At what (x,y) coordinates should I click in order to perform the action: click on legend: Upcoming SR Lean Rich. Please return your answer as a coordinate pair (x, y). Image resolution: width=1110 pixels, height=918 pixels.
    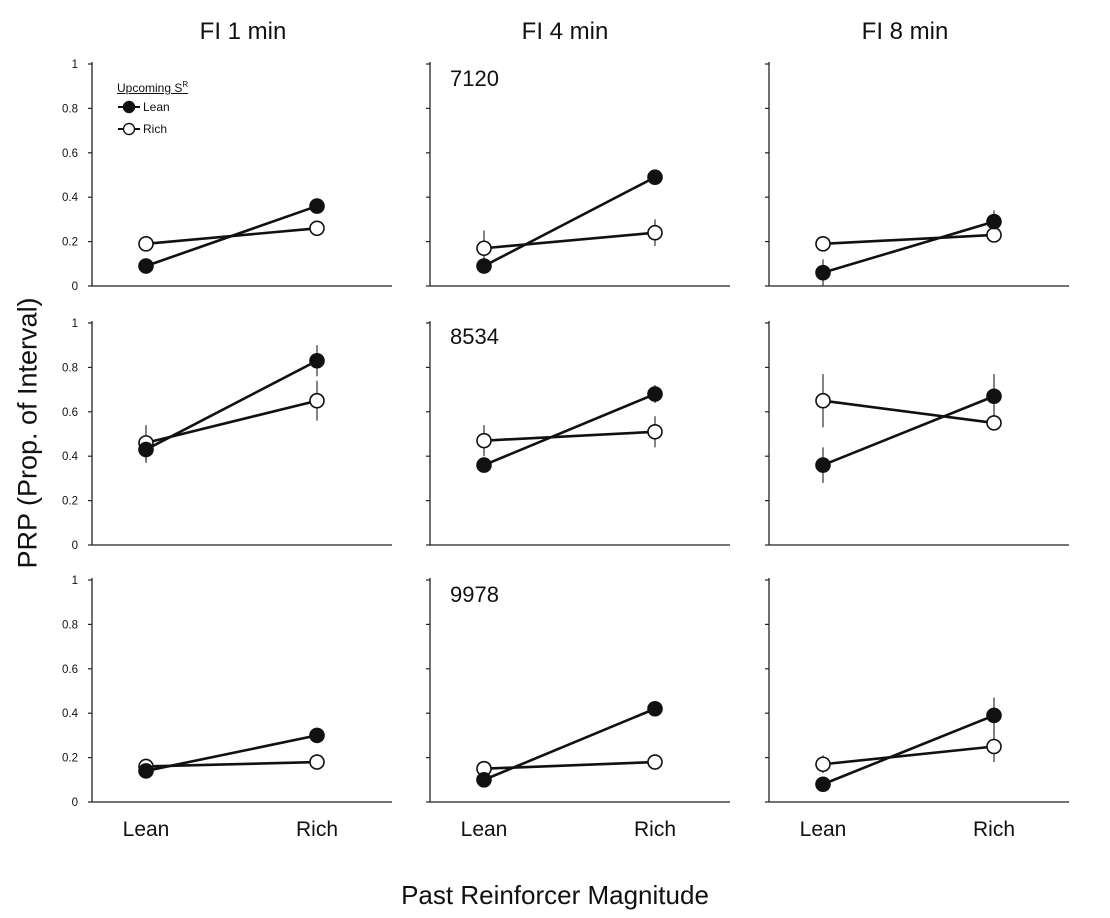
    Looking at the image, I should click on (152, 110).